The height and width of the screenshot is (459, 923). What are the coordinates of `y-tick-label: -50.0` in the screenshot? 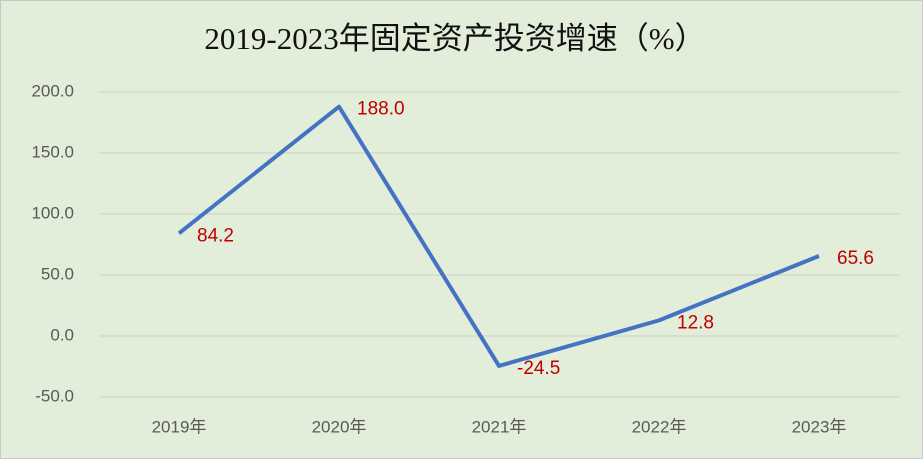 It's located at (54, 395).